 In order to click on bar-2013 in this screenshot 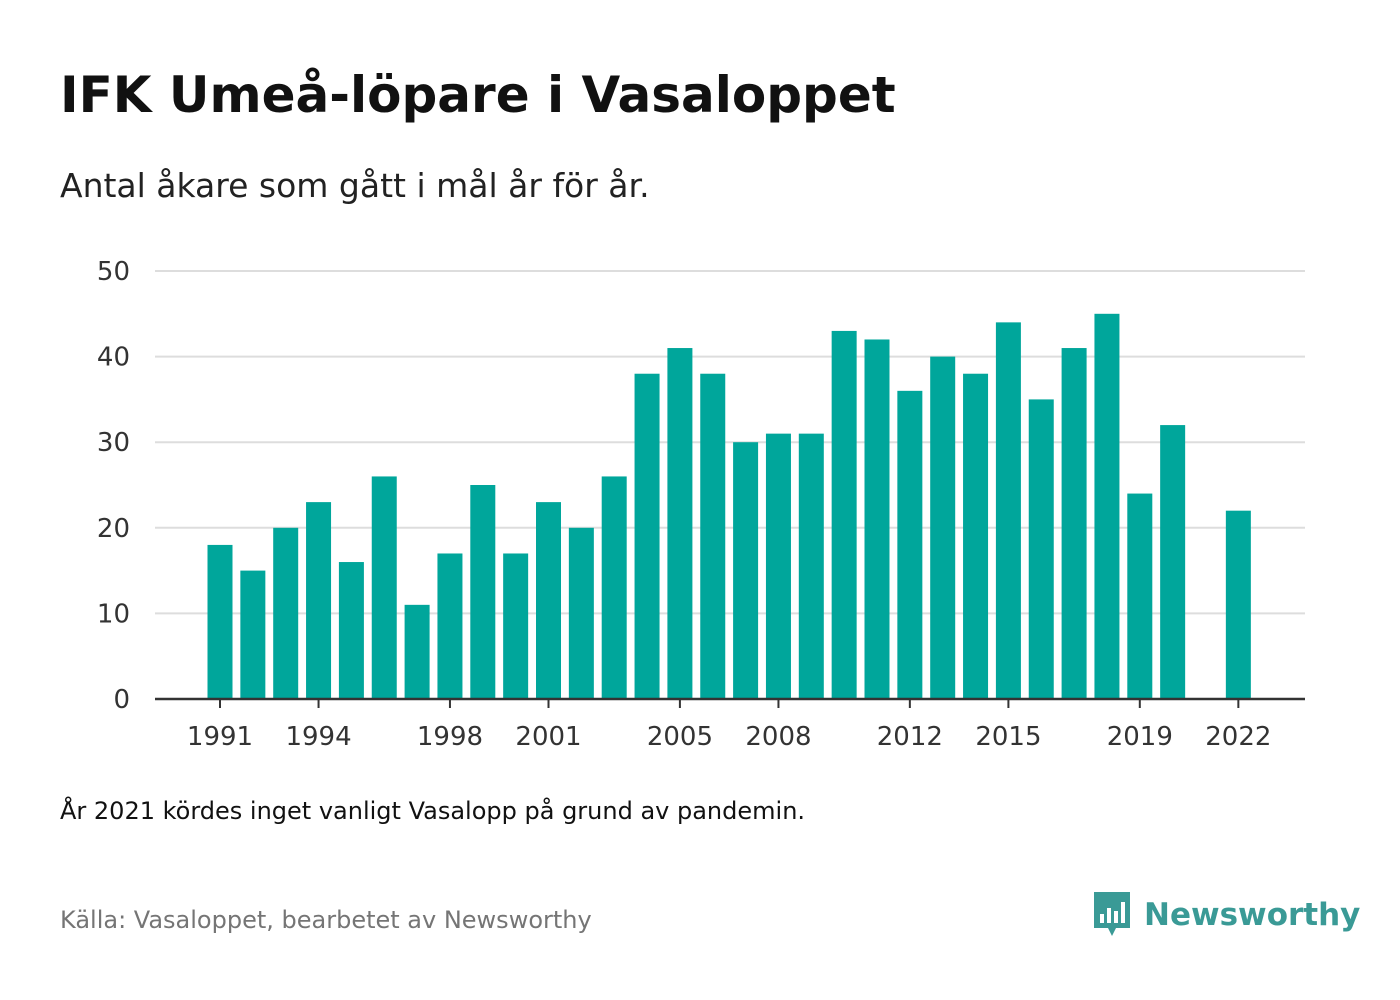, I will do `click(943, 527)`.